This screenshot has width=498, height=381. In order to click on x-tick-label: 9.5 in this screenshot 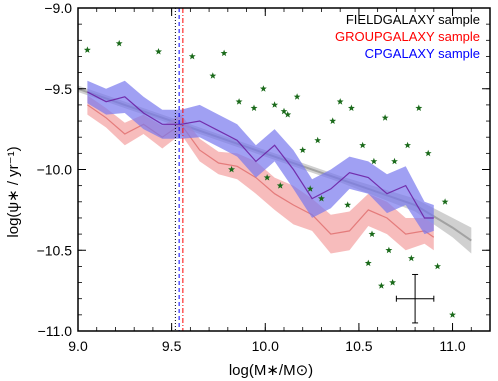, I will do `click(172, 346)`.